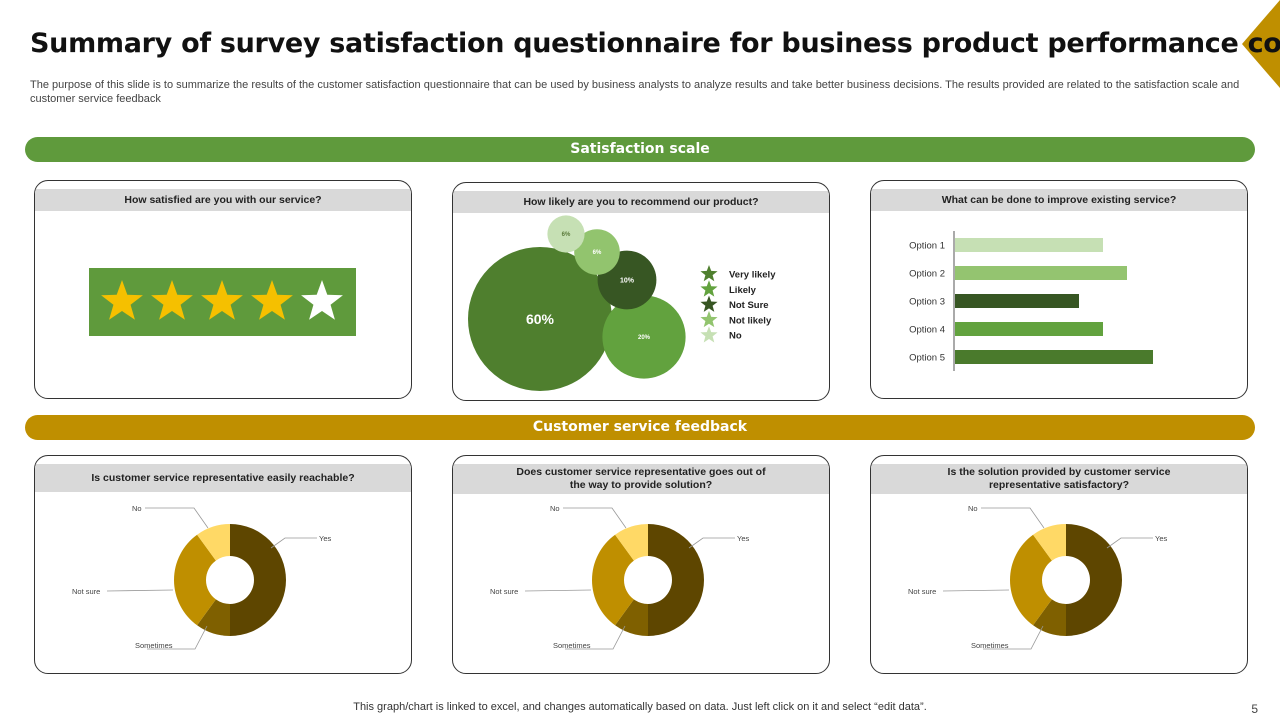 The height and width of the screenshot is (720, 1280). What do you see at coordinates (1254, 709) in the screenshot?
I see `page-number: 5` at bounding box center [1254, 709].